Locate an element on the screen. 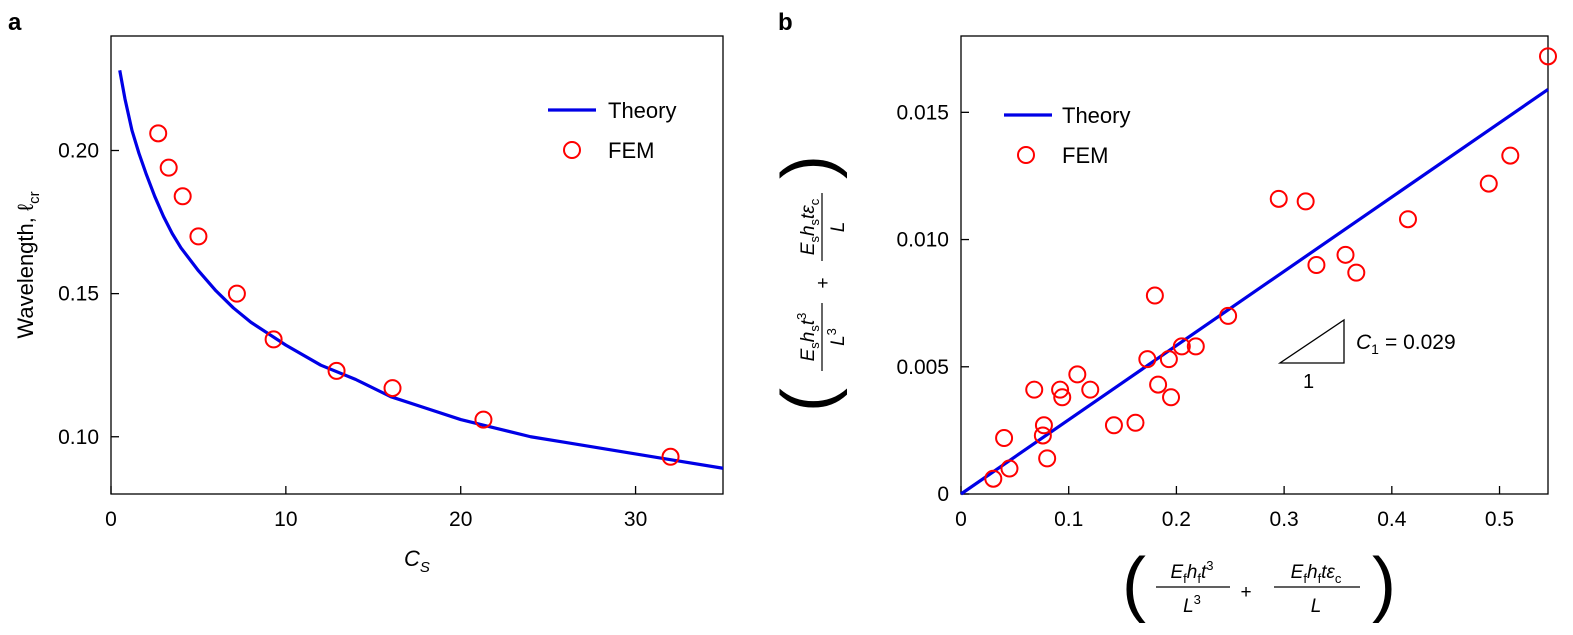  panel-b-y-ticks: 0 0.005 0.010 0.015 is located at coordinates (932, 303).